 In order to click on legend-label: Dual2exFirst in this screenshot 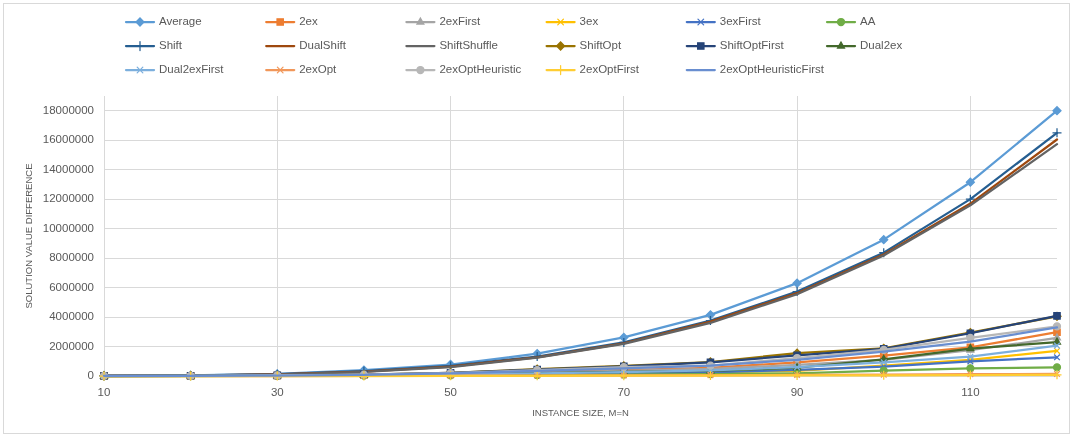, I will do `click(192, 69)`.